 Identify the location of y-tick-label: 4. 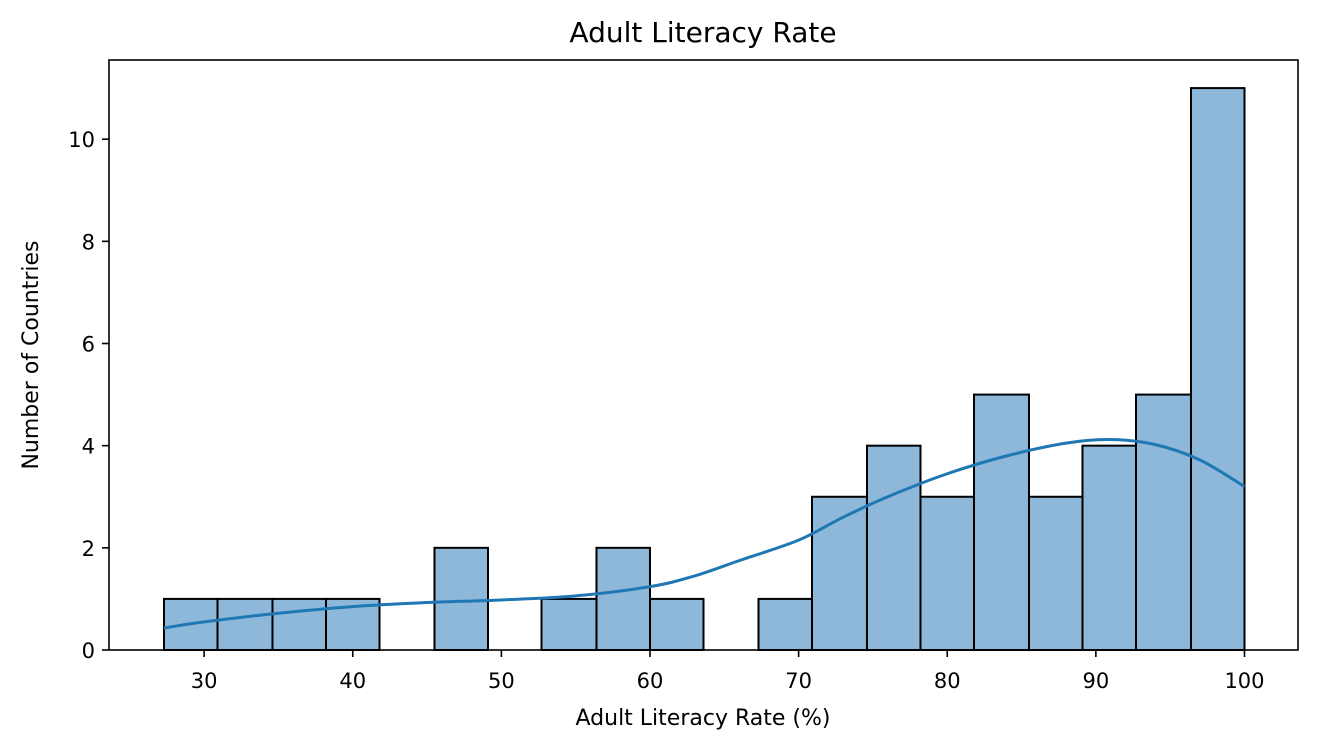
(88, 447).